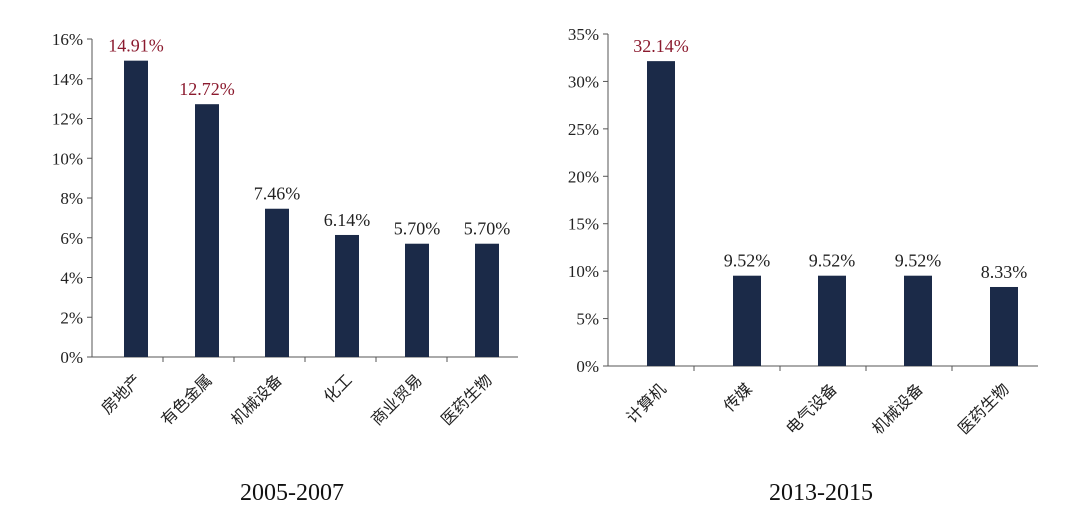 This screenshot has width=1068, height=524. I want to click on y-tick-label: 16%, so click(67, 39).